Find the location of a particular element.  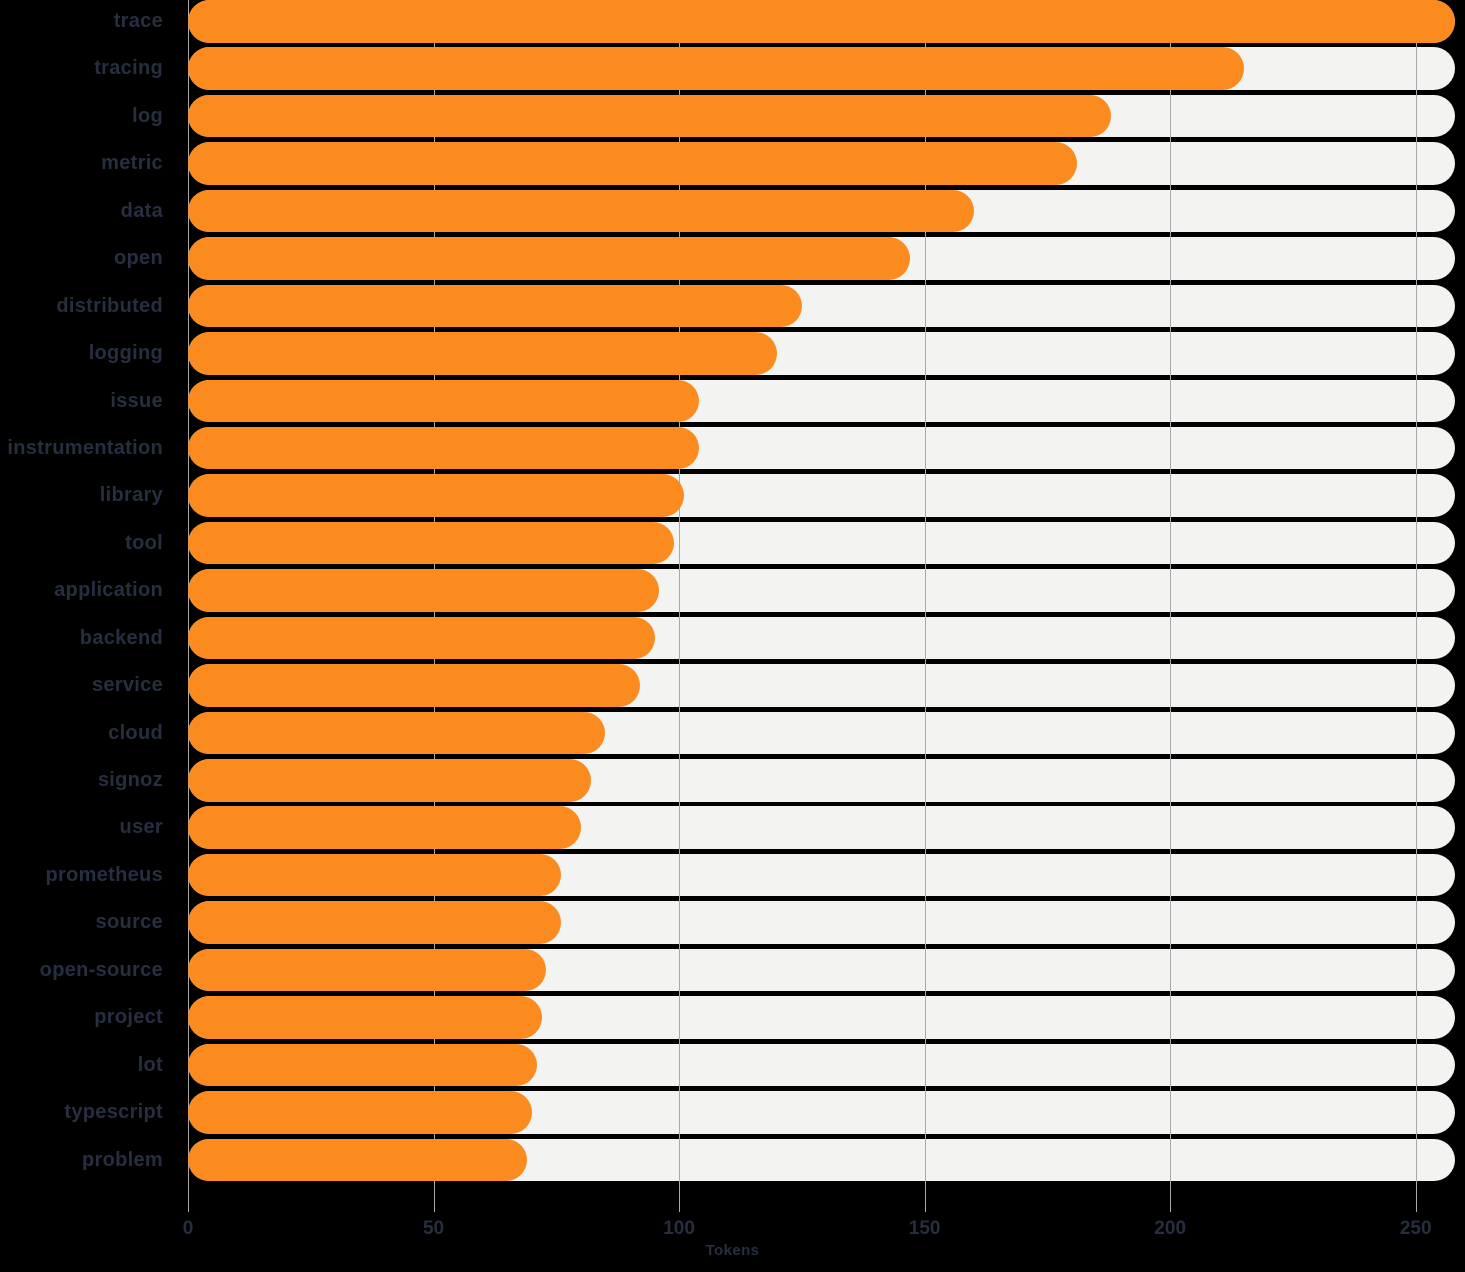

category-label: open is located at coordinates (138, 258).